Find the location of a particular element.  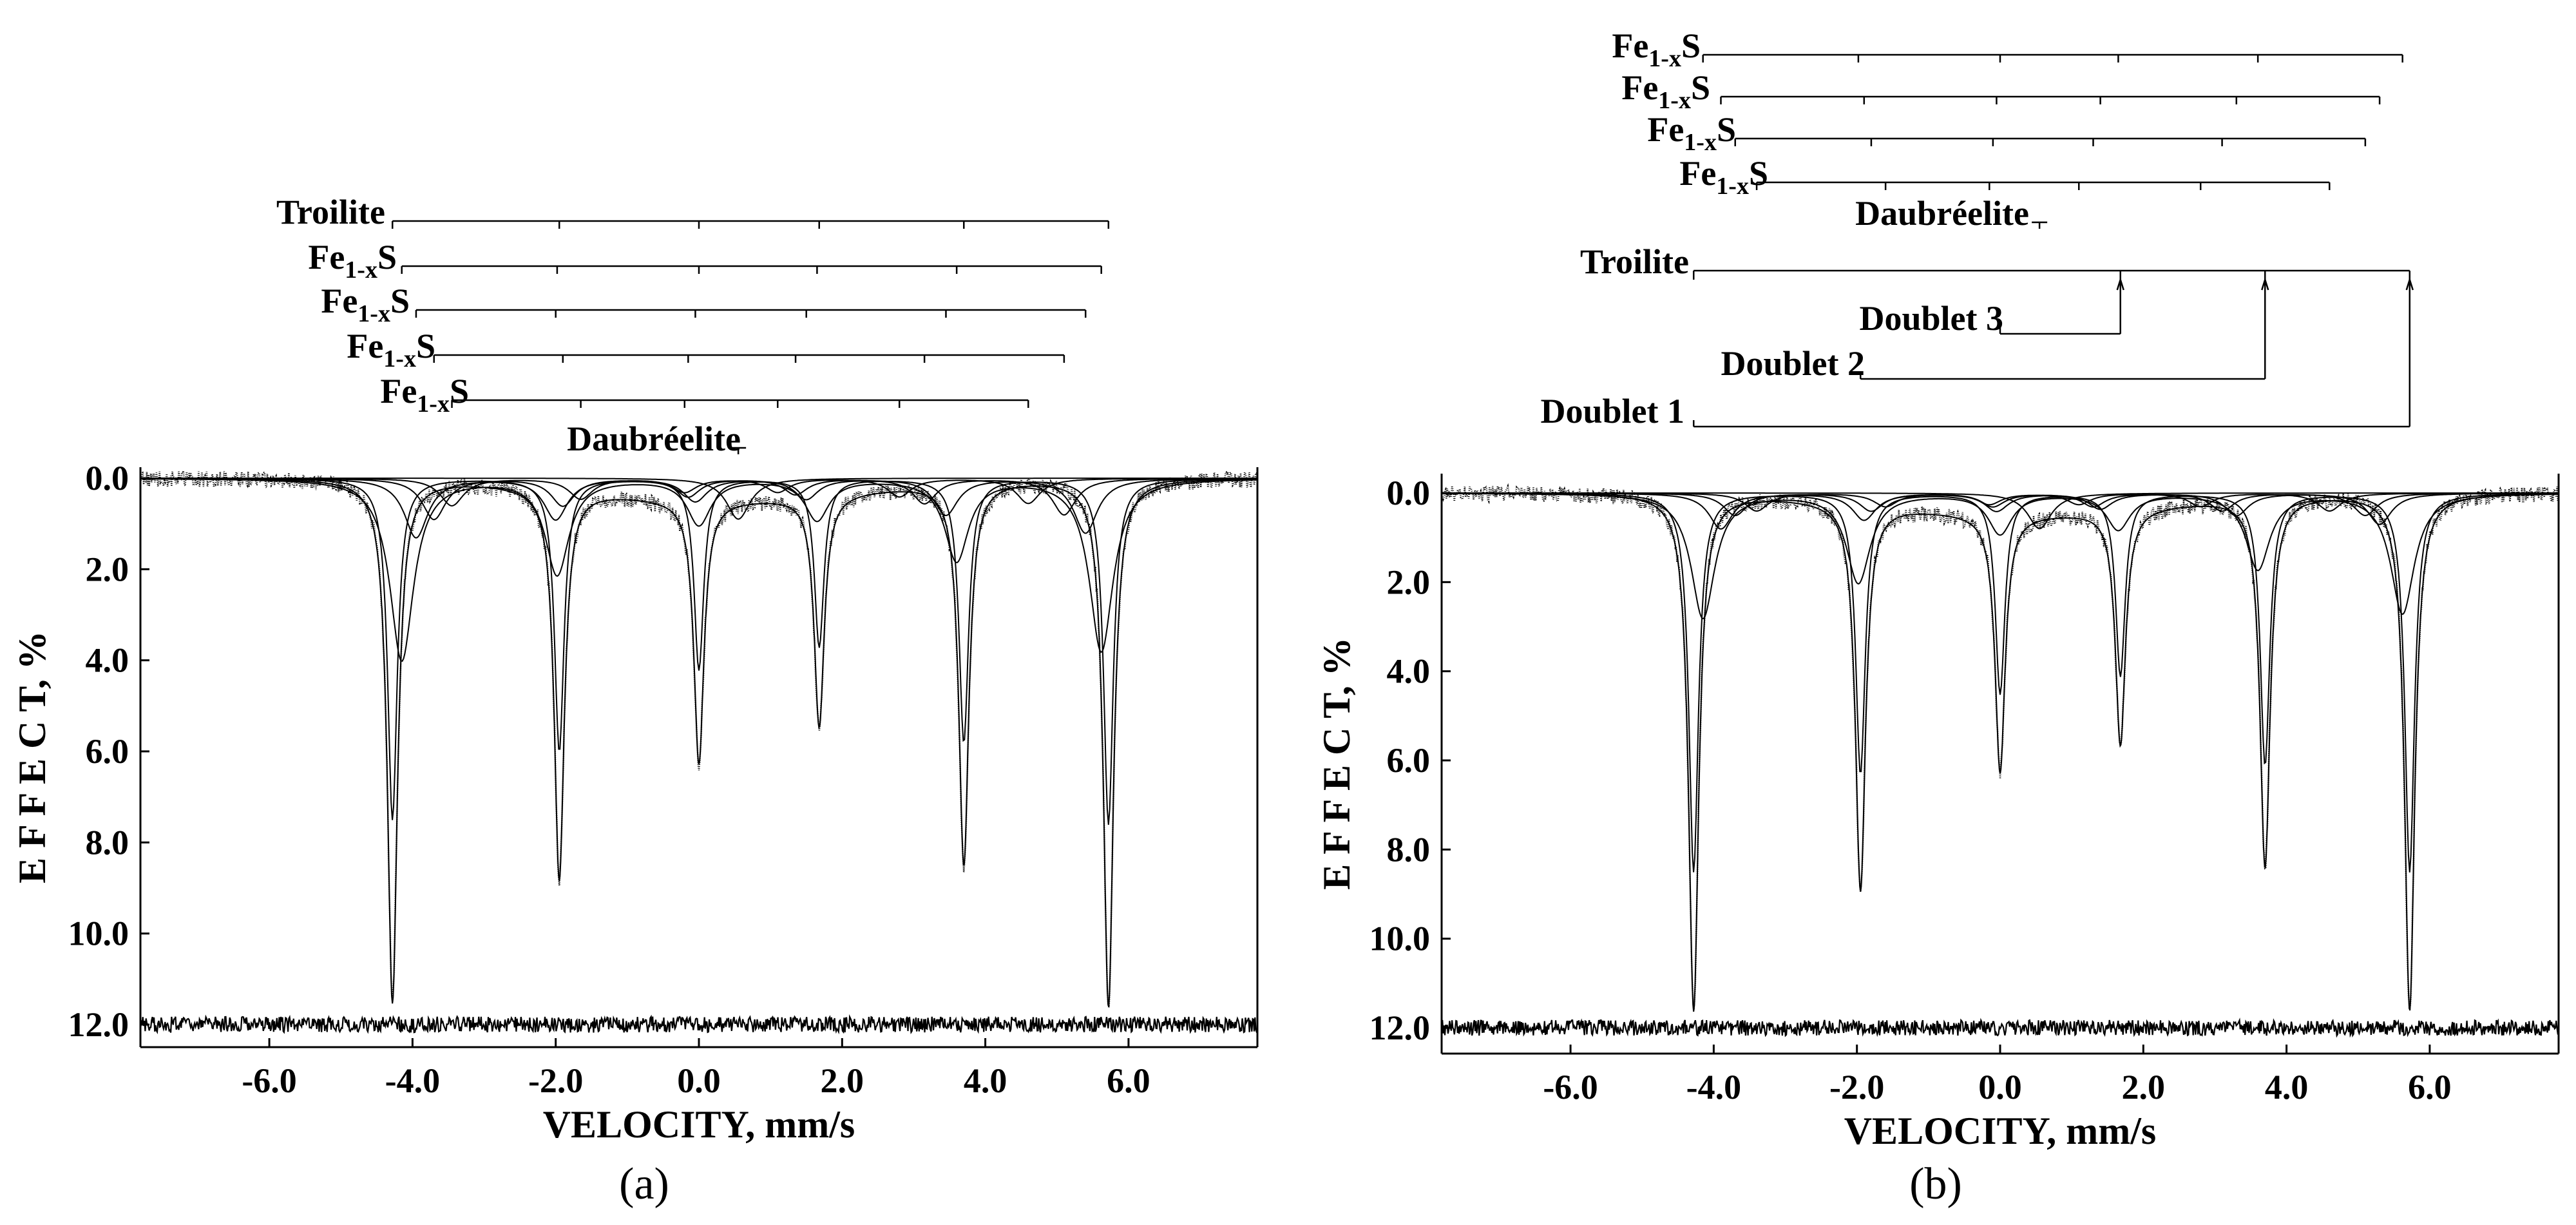

panel-label: (b) is located at coordinates (1935, 1184).